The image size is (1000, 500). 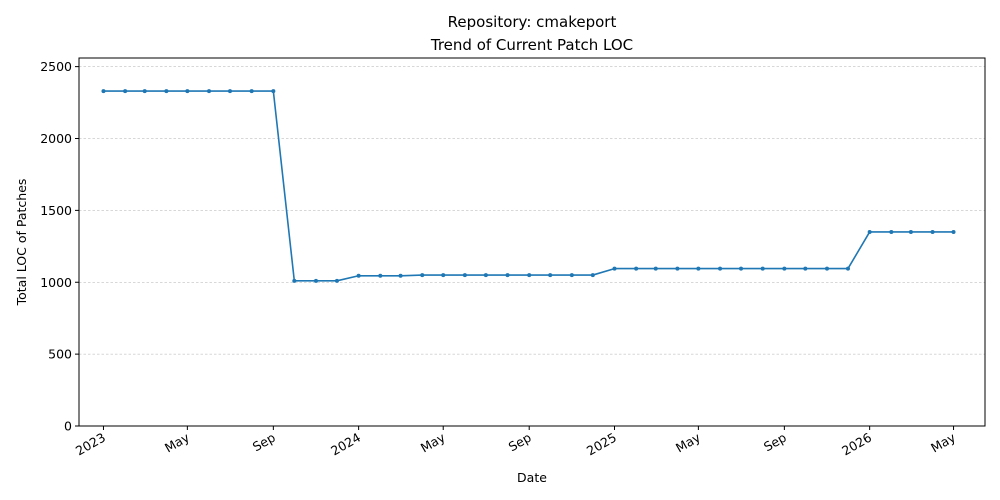 What do you see at coordinates (532, 477) in the screenshot?
I see `x-axis-label: Date` at bounding box center [532, 477].